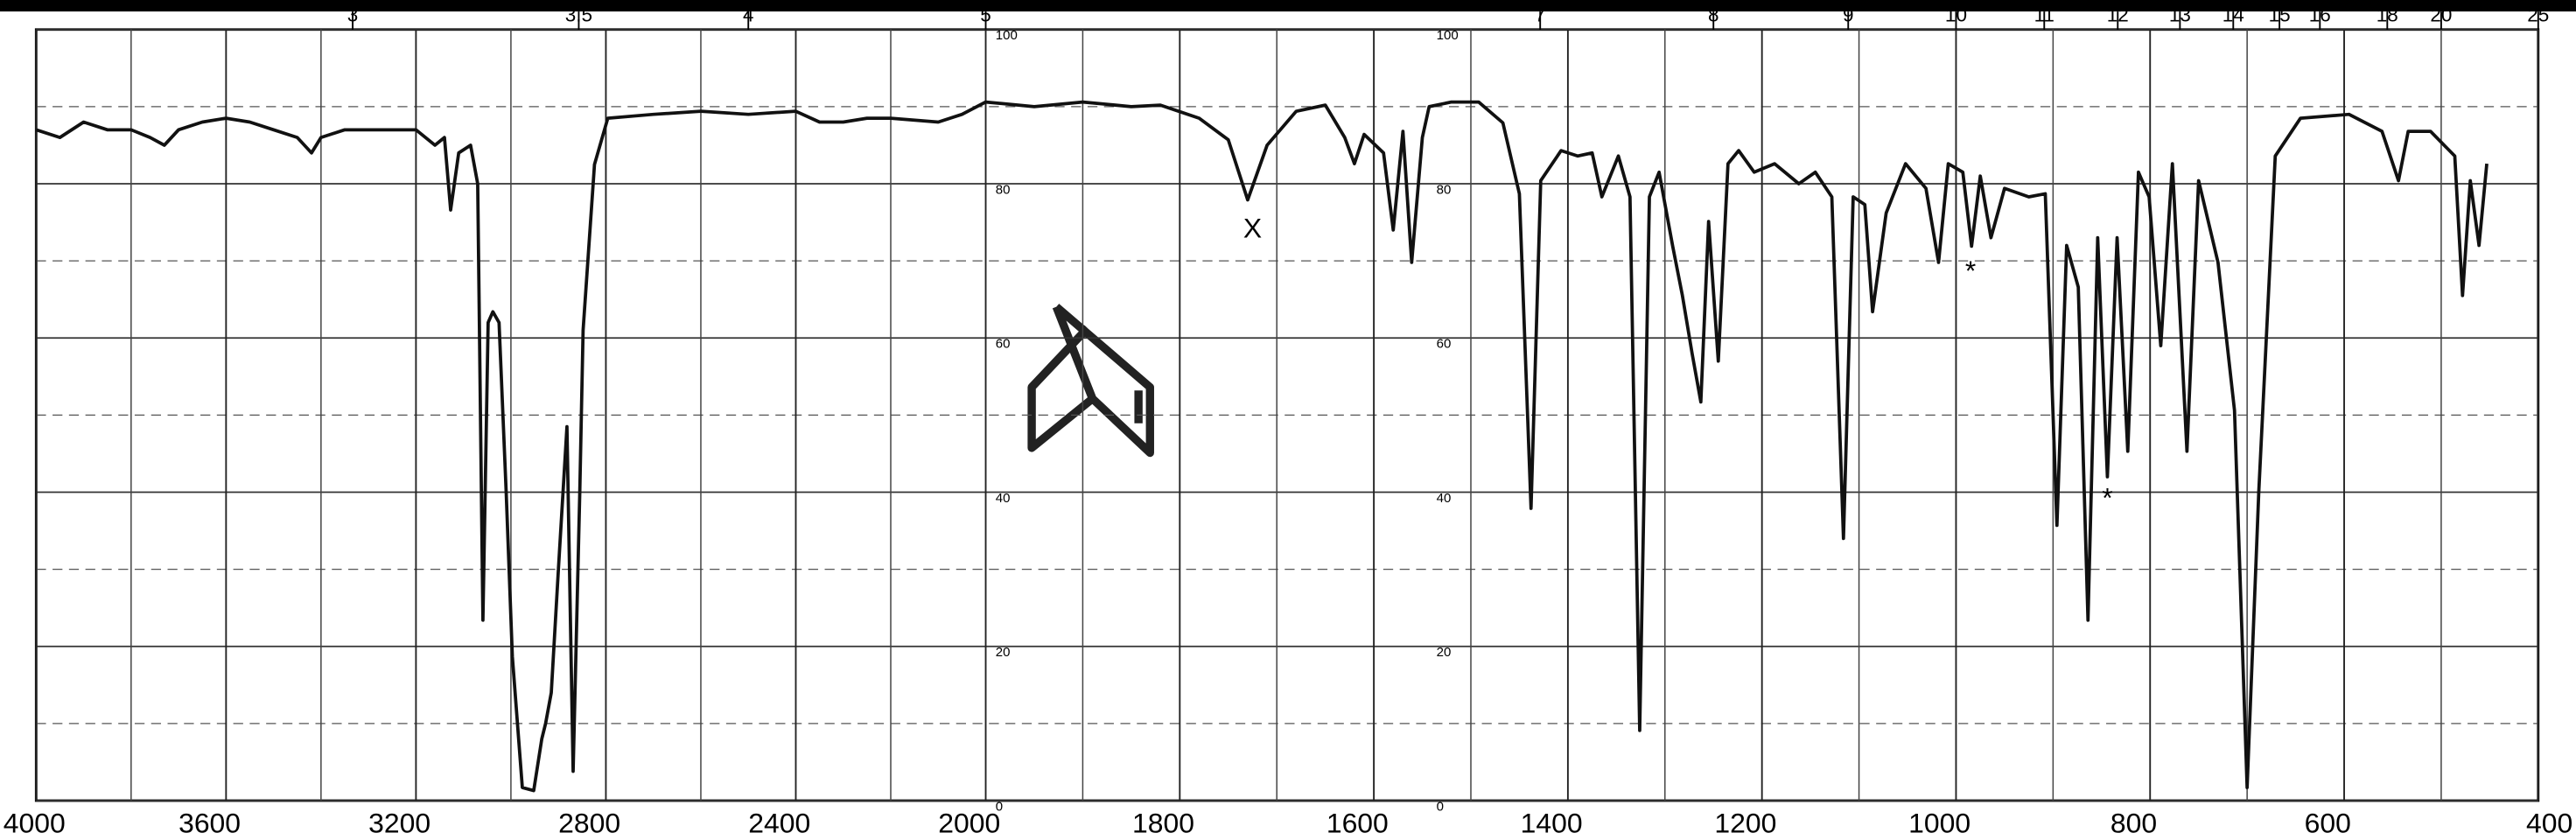  What do you see at coordinates (2441, 15) in the screenshot?
I see `x2-tick-label: 20` at bounding box center [2441, 15].